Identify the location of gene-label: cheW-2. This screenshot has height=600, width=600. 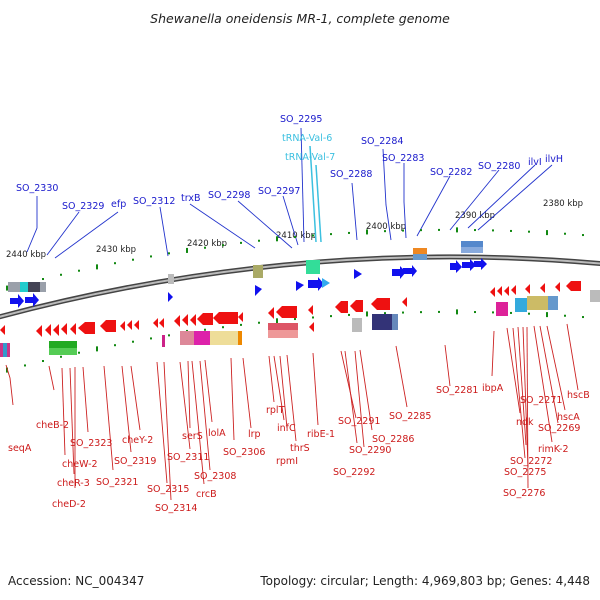
(80, 464).